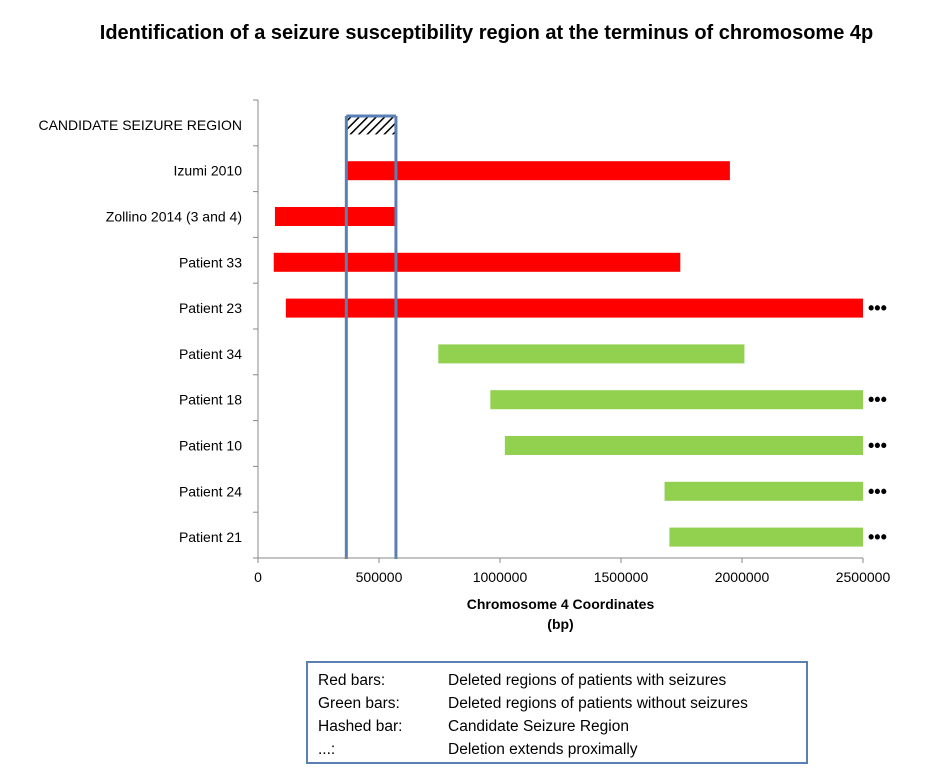 This screenshot has width=933, height=779. Describe the element at coordinates (210, 537) in the screenshot. I see `category-label: Patient 21` at that location.